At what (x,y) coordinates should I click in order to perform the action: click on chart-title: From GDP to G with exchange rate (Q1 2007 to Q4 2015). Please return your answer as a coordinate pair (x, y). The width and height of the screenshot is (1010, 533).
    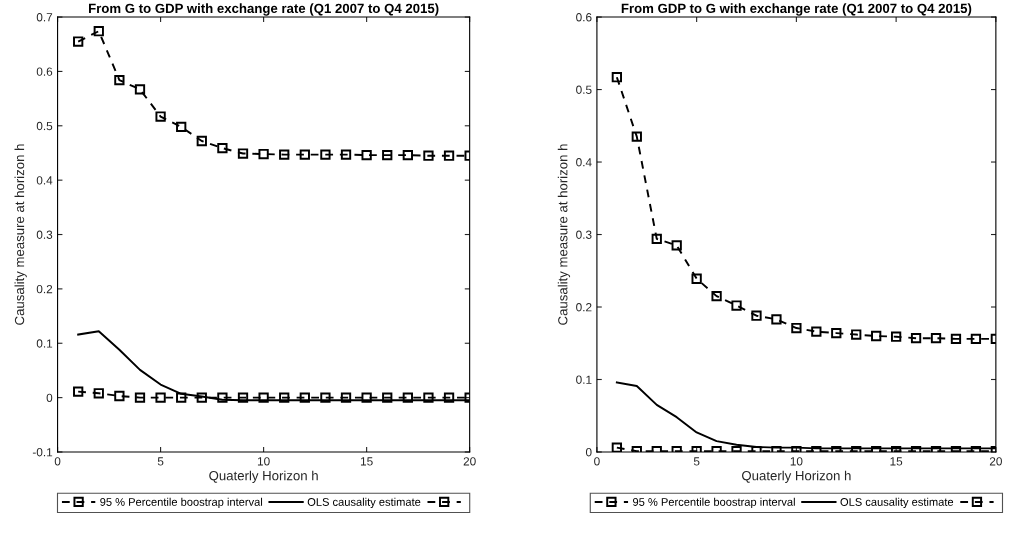
    Looking at the image, I should click on (796, 9).